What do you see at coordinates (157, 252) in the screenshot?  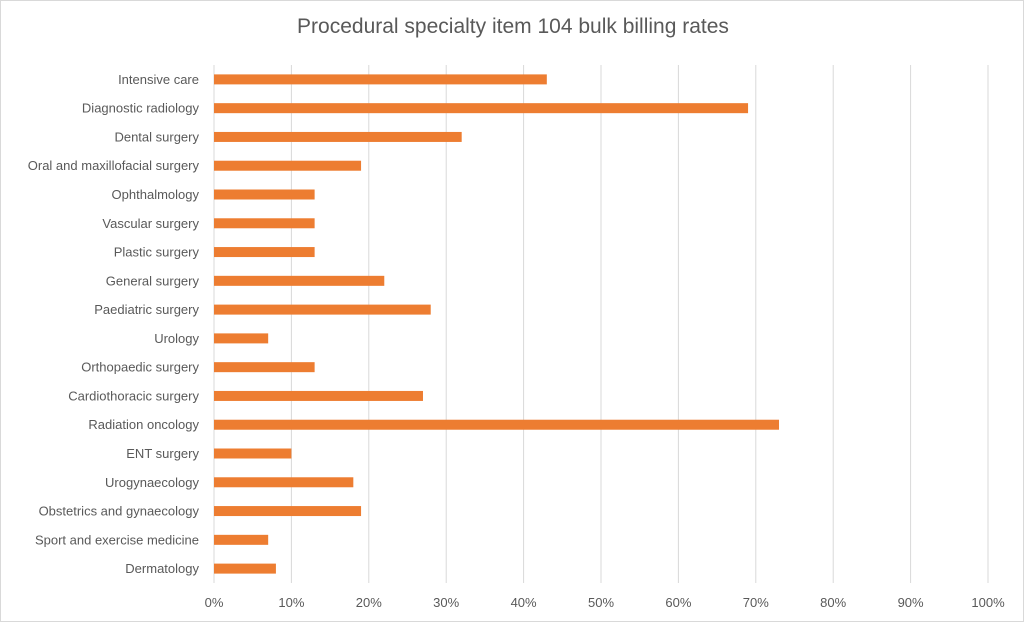 I see `category-label: Plastic surgery` at bounding box center [157, 252].